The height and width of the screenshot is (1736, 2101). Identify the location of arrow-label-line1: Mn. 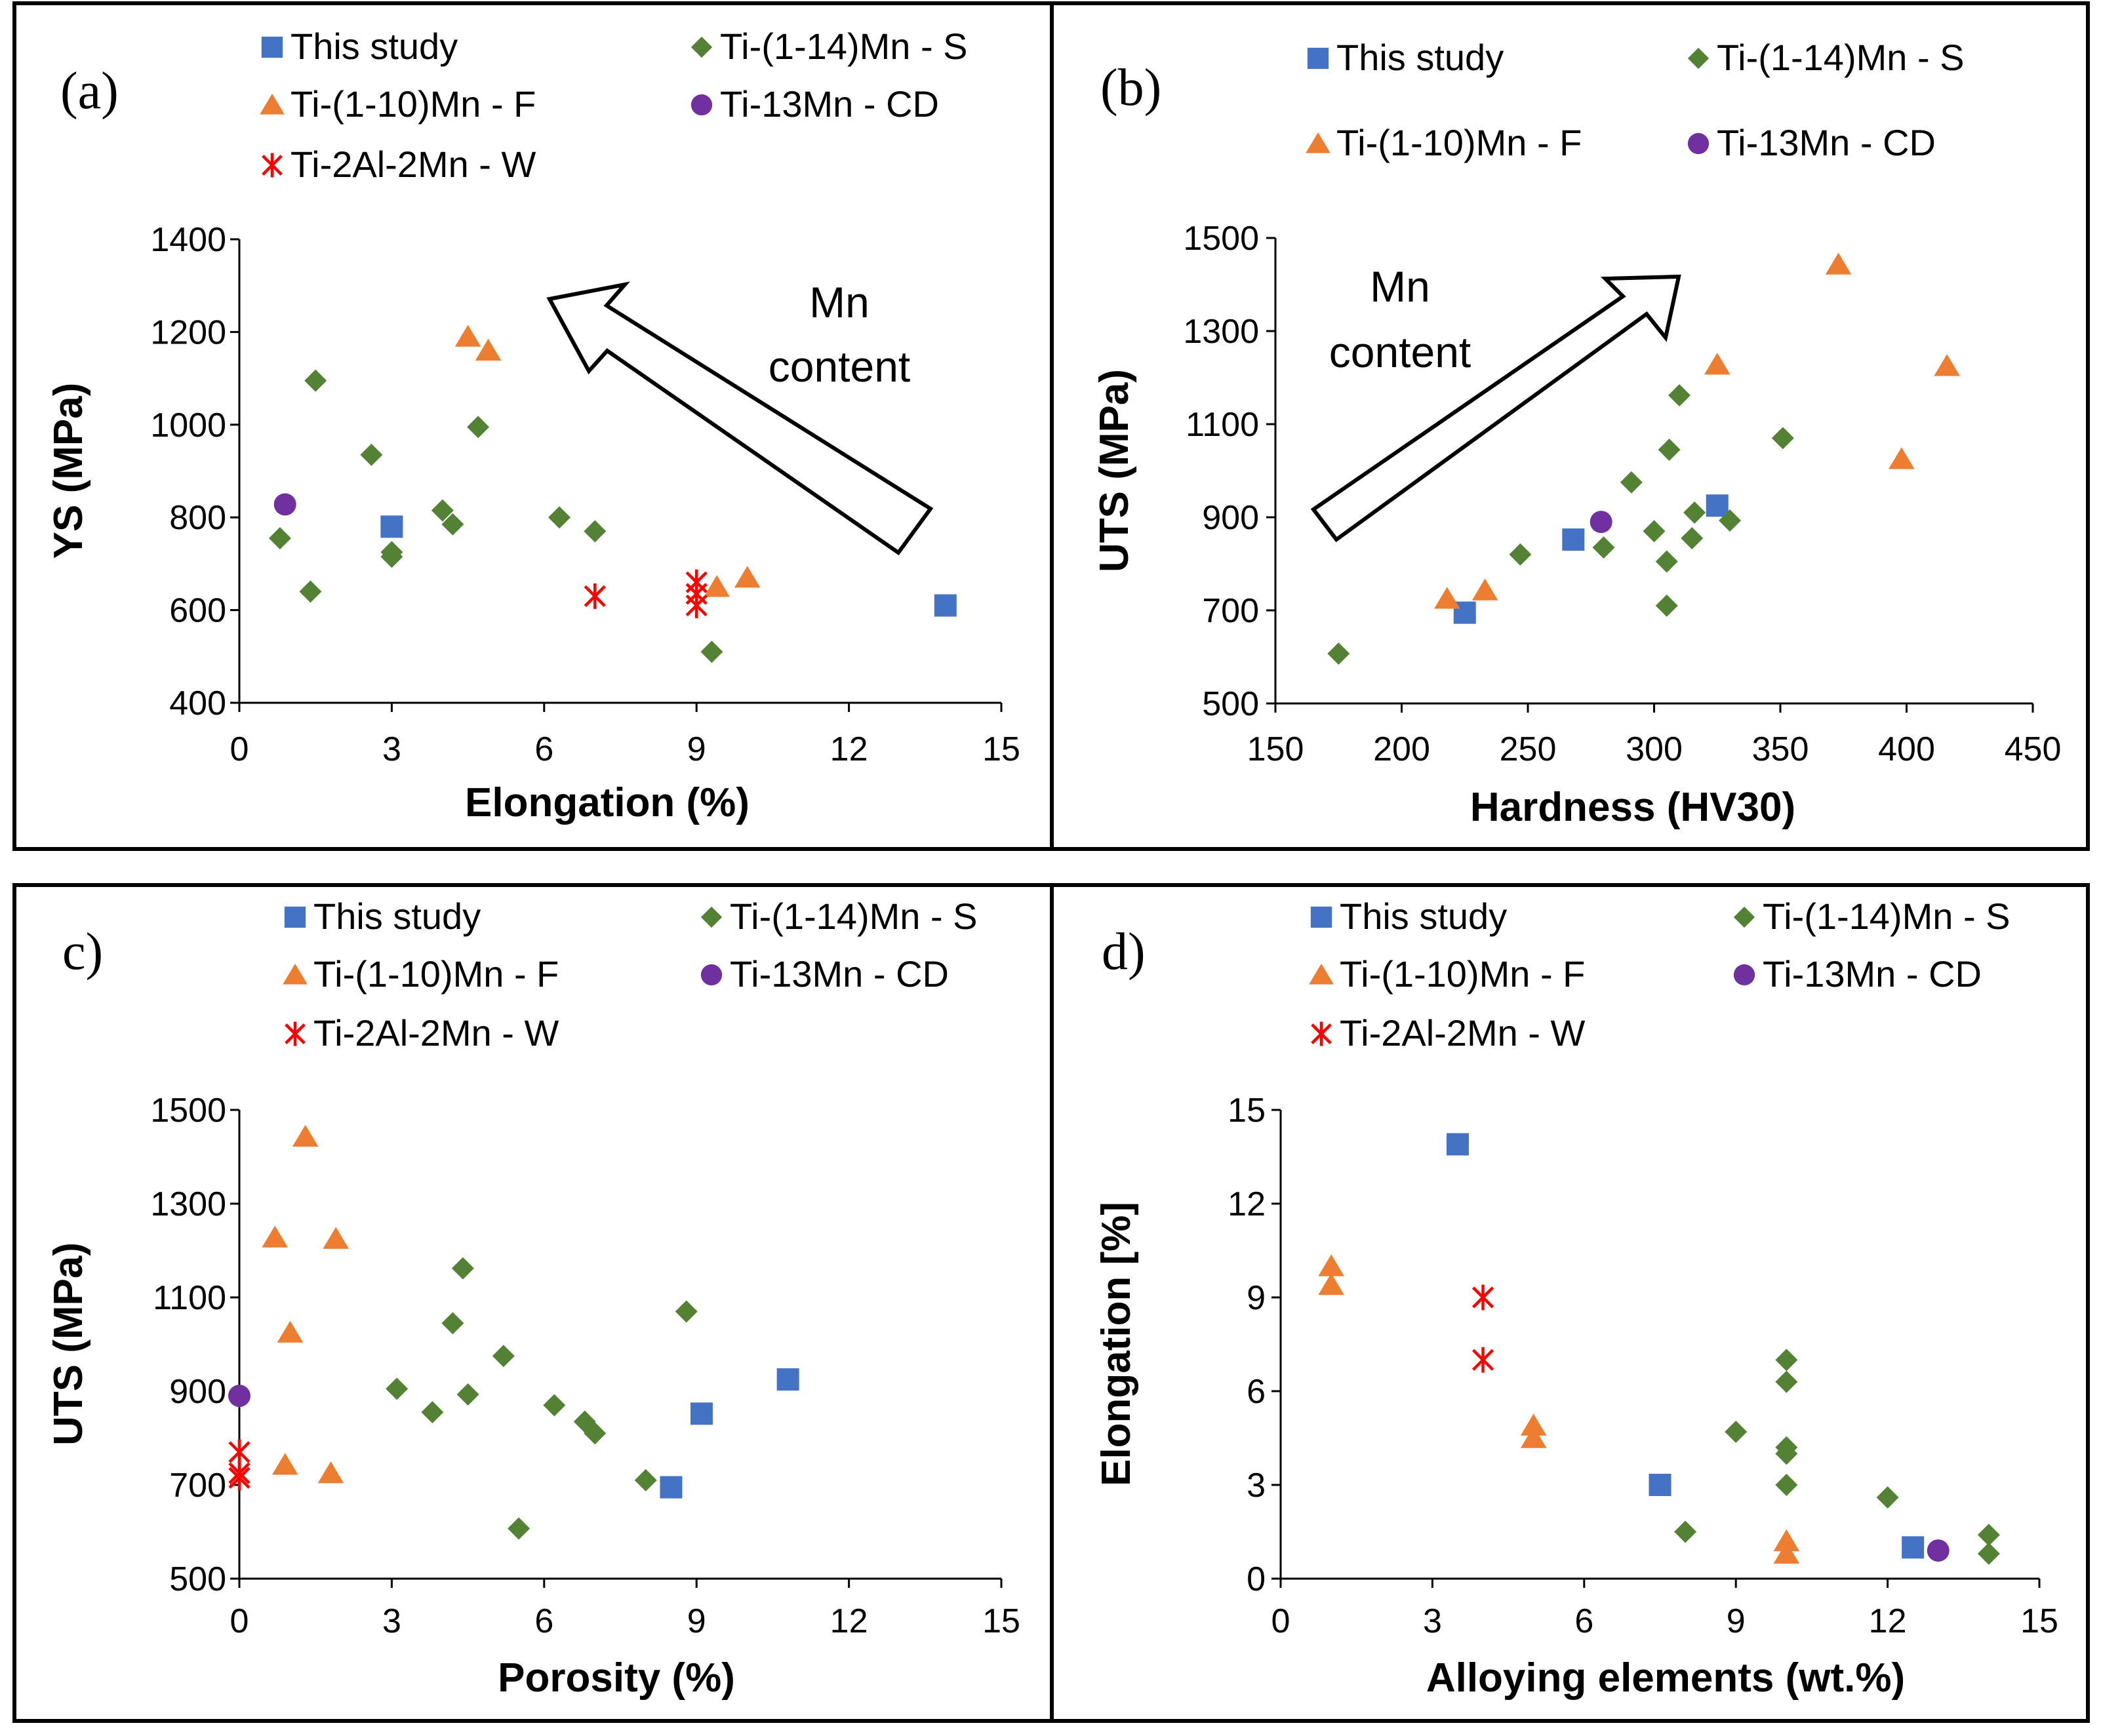
(839, 302).